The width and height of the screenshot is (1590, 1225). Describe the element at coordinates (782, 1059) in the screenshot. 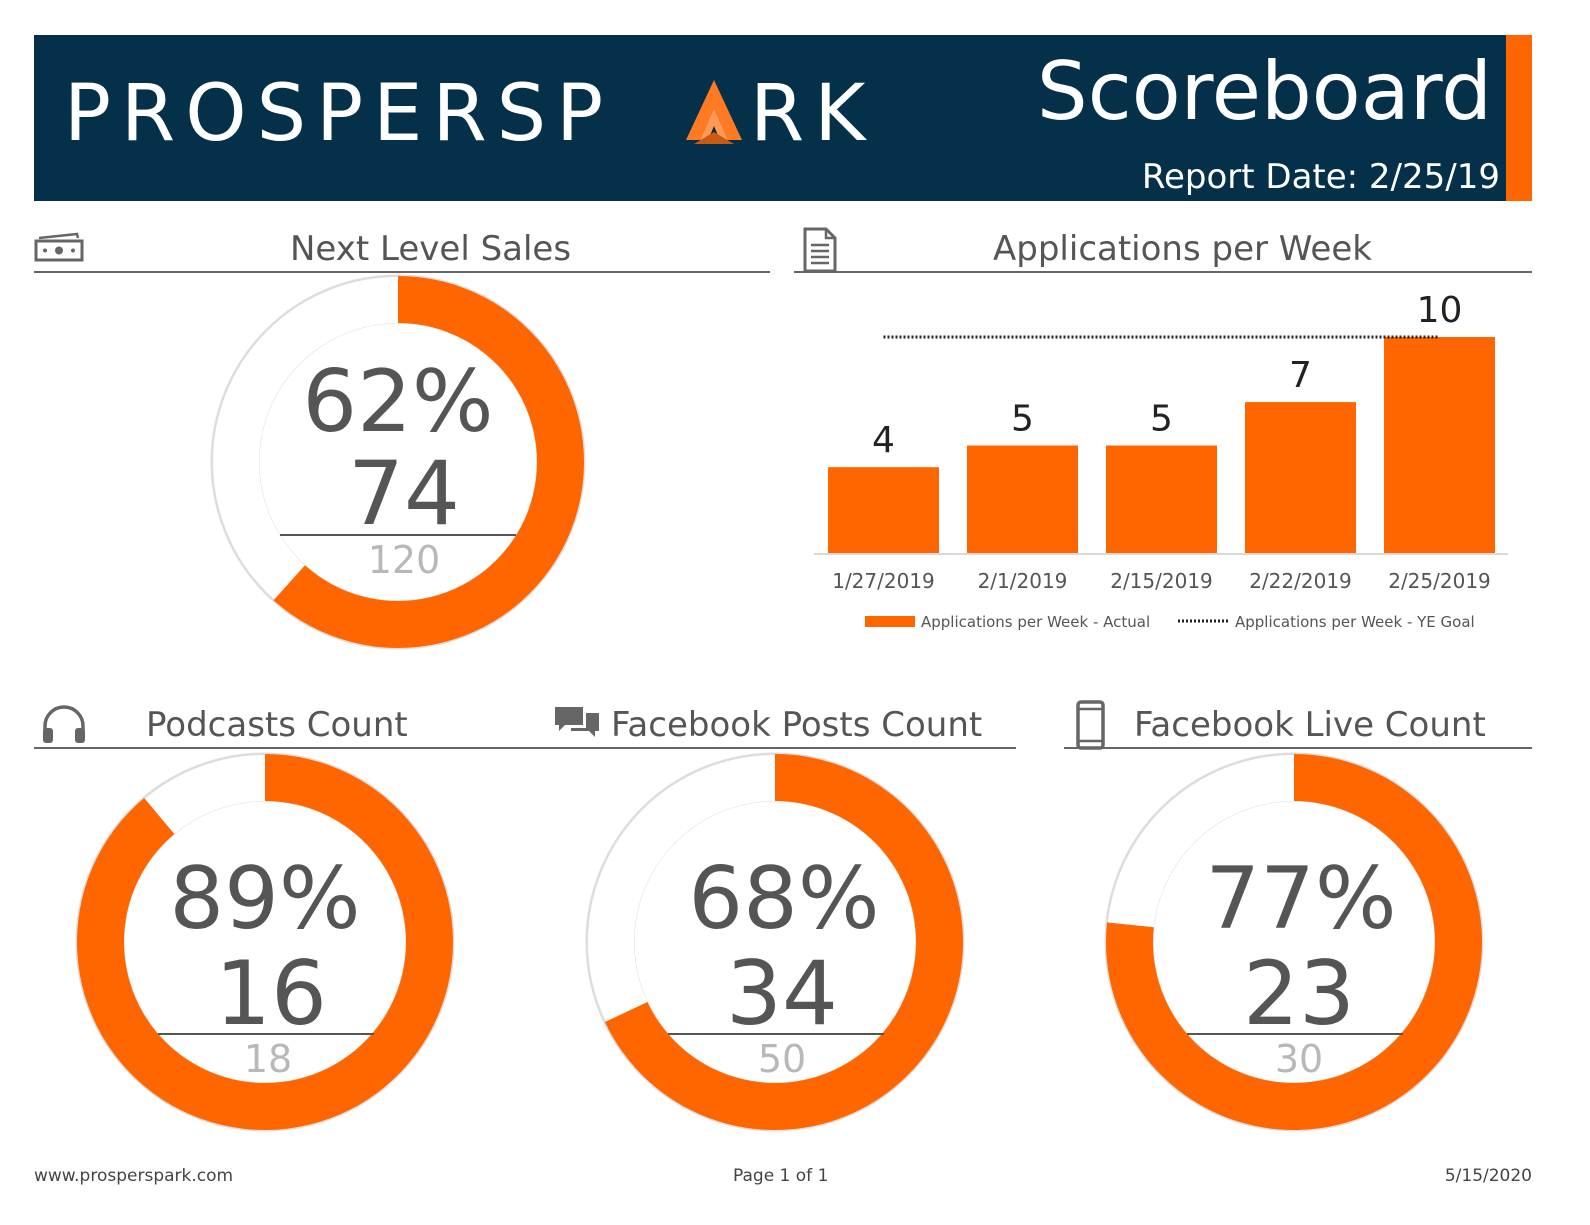

I see `donut-goal: 50` at that location.